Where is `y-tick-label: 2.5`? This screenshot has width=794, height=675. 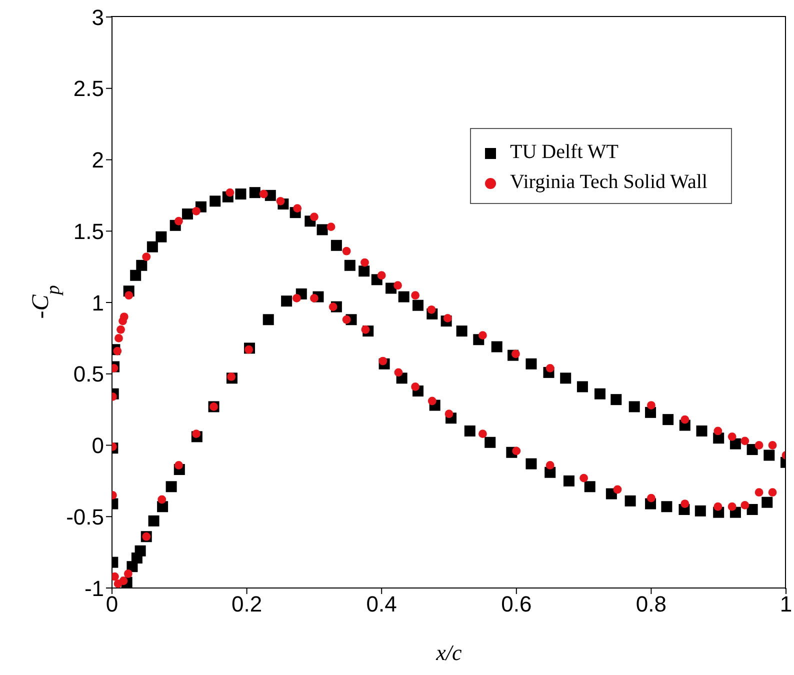 y-tick-label: 2.5 is located at coordinates (88, 89).